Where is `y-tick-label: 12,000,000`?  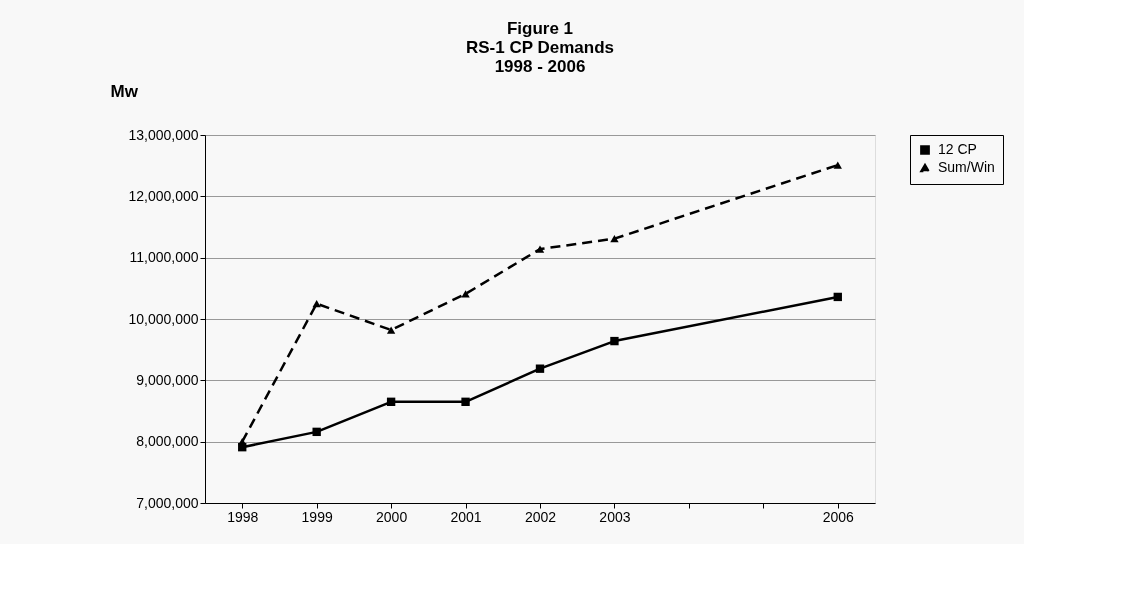
y-tick-label: 12,000,000 is located at coordinates (163, 195).